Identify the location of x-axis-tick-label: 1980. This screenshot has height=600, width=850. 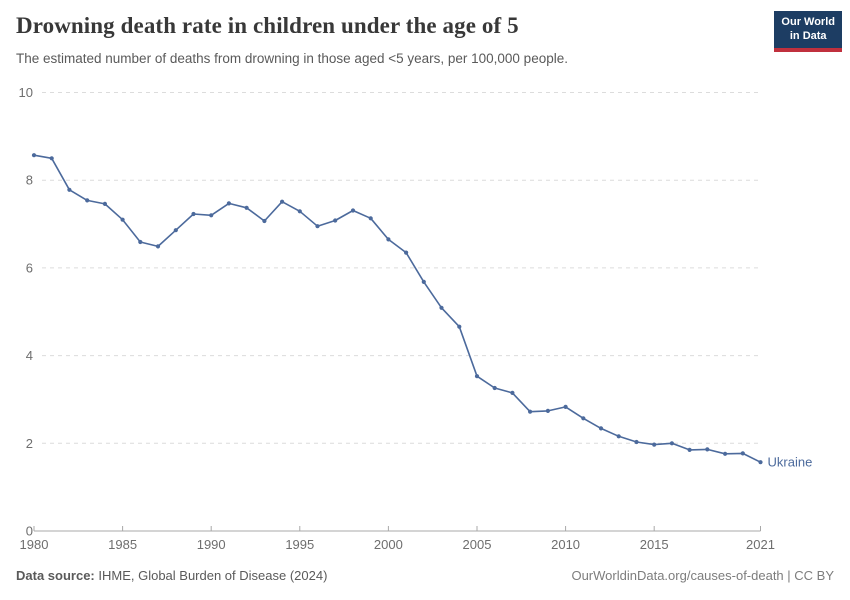
(34, 544).